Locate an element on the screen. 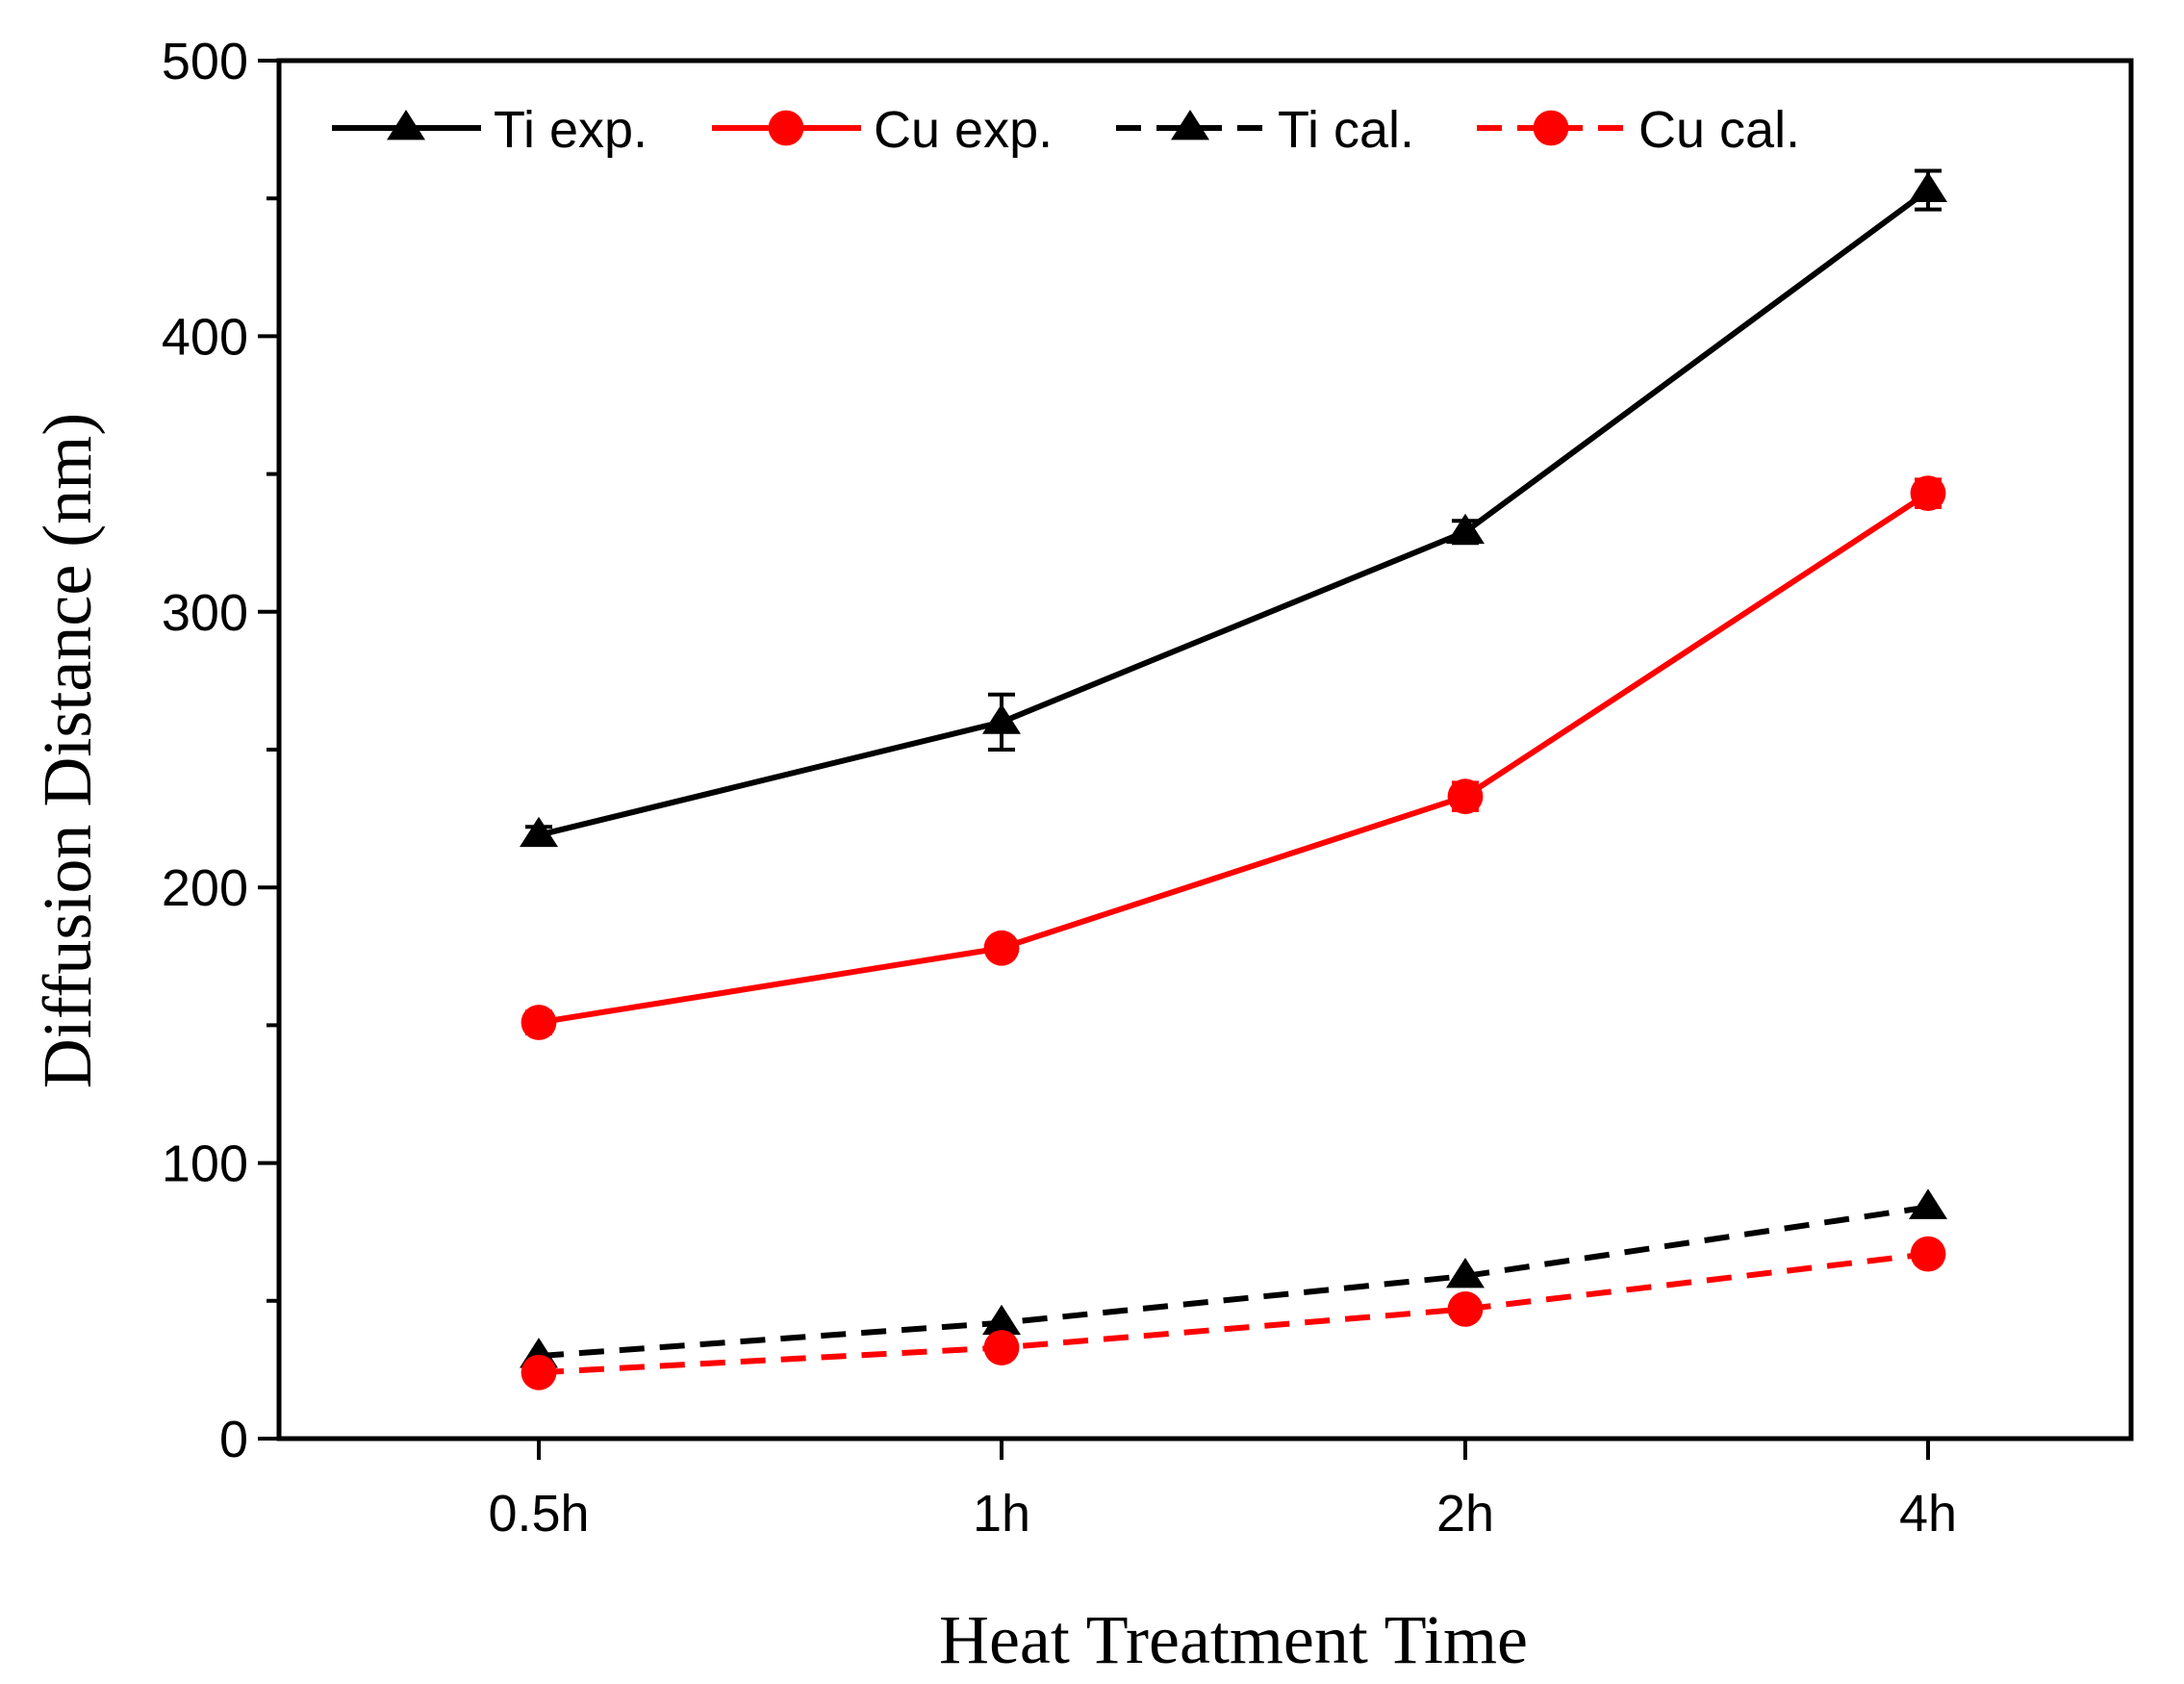 The width and height of the screenshot is (2184, 1684). series-ti-cal- is located at coordinates (1233, 1278).